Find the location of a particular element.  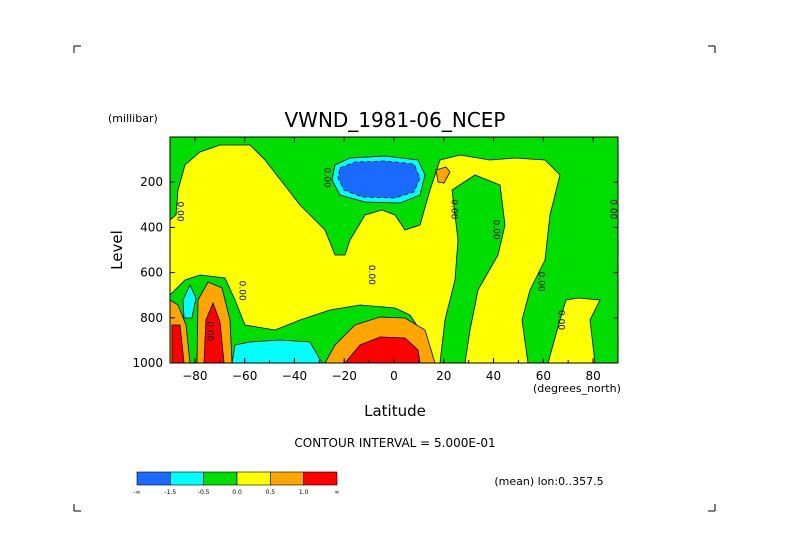

x-units-label: (degrees_north) is located at coordinates (577, 388).